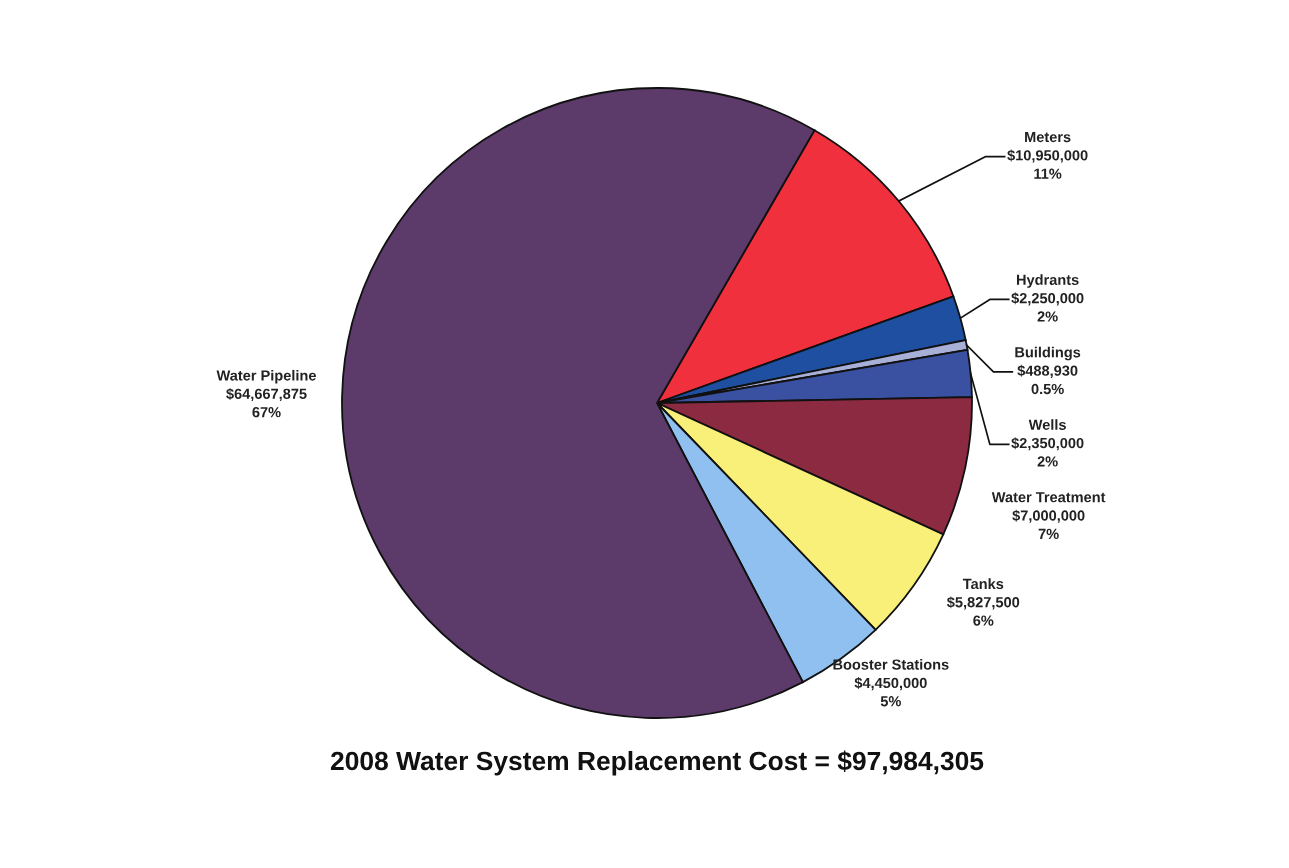  What do you see at coordinates (1048, 524) in the screenshot?
I see `data-label: $7,000,000 7%` at bounding box center [1048, 524].